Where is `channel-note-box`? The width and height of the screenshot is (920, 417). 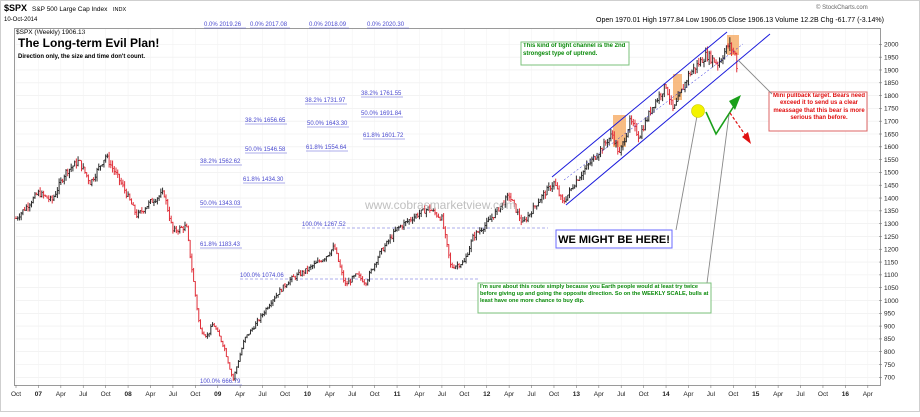
channel-note-box is located at coordinates (575, 53).